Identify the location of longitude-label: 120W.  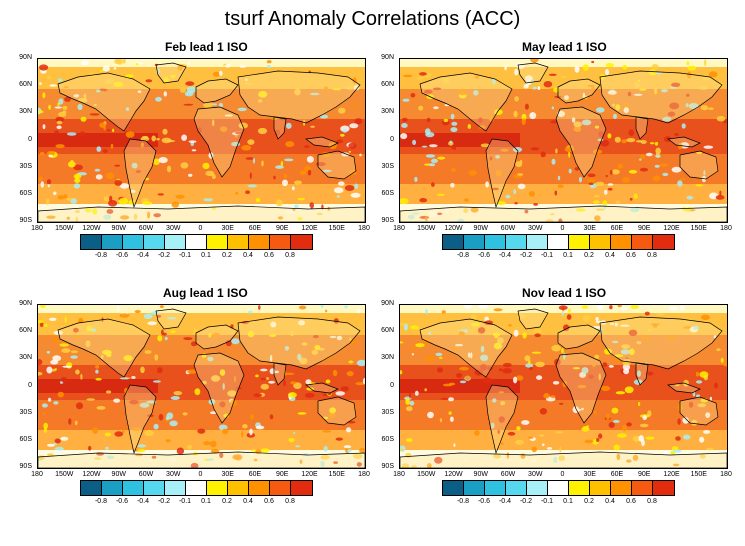
(91, 474).